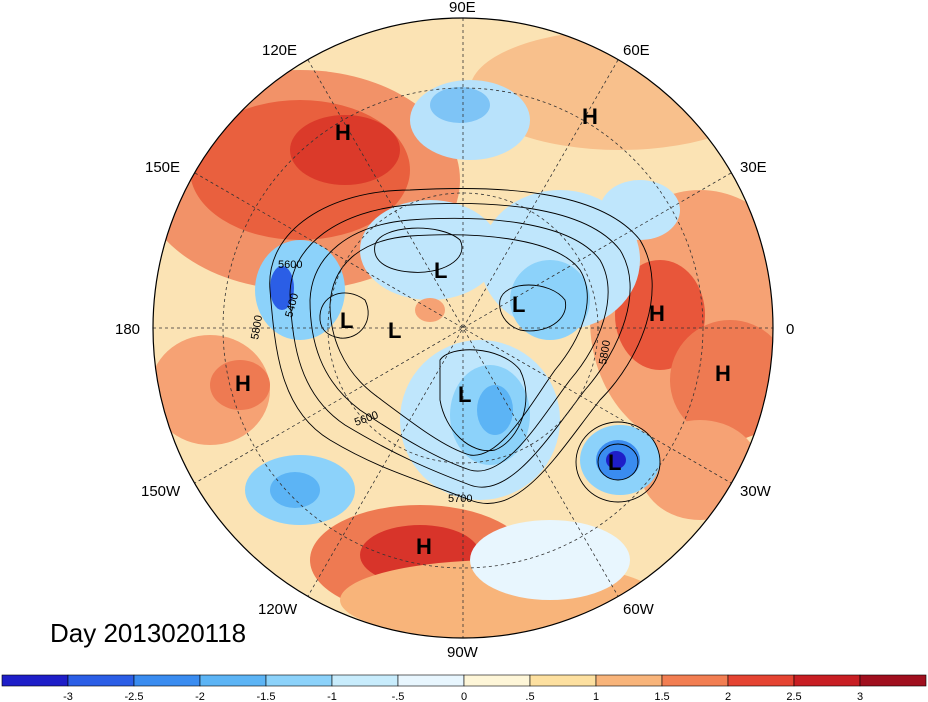 The height and width of the screenshot is (702, 928). I want to click on contour-label: 5700, so click(460, 499).